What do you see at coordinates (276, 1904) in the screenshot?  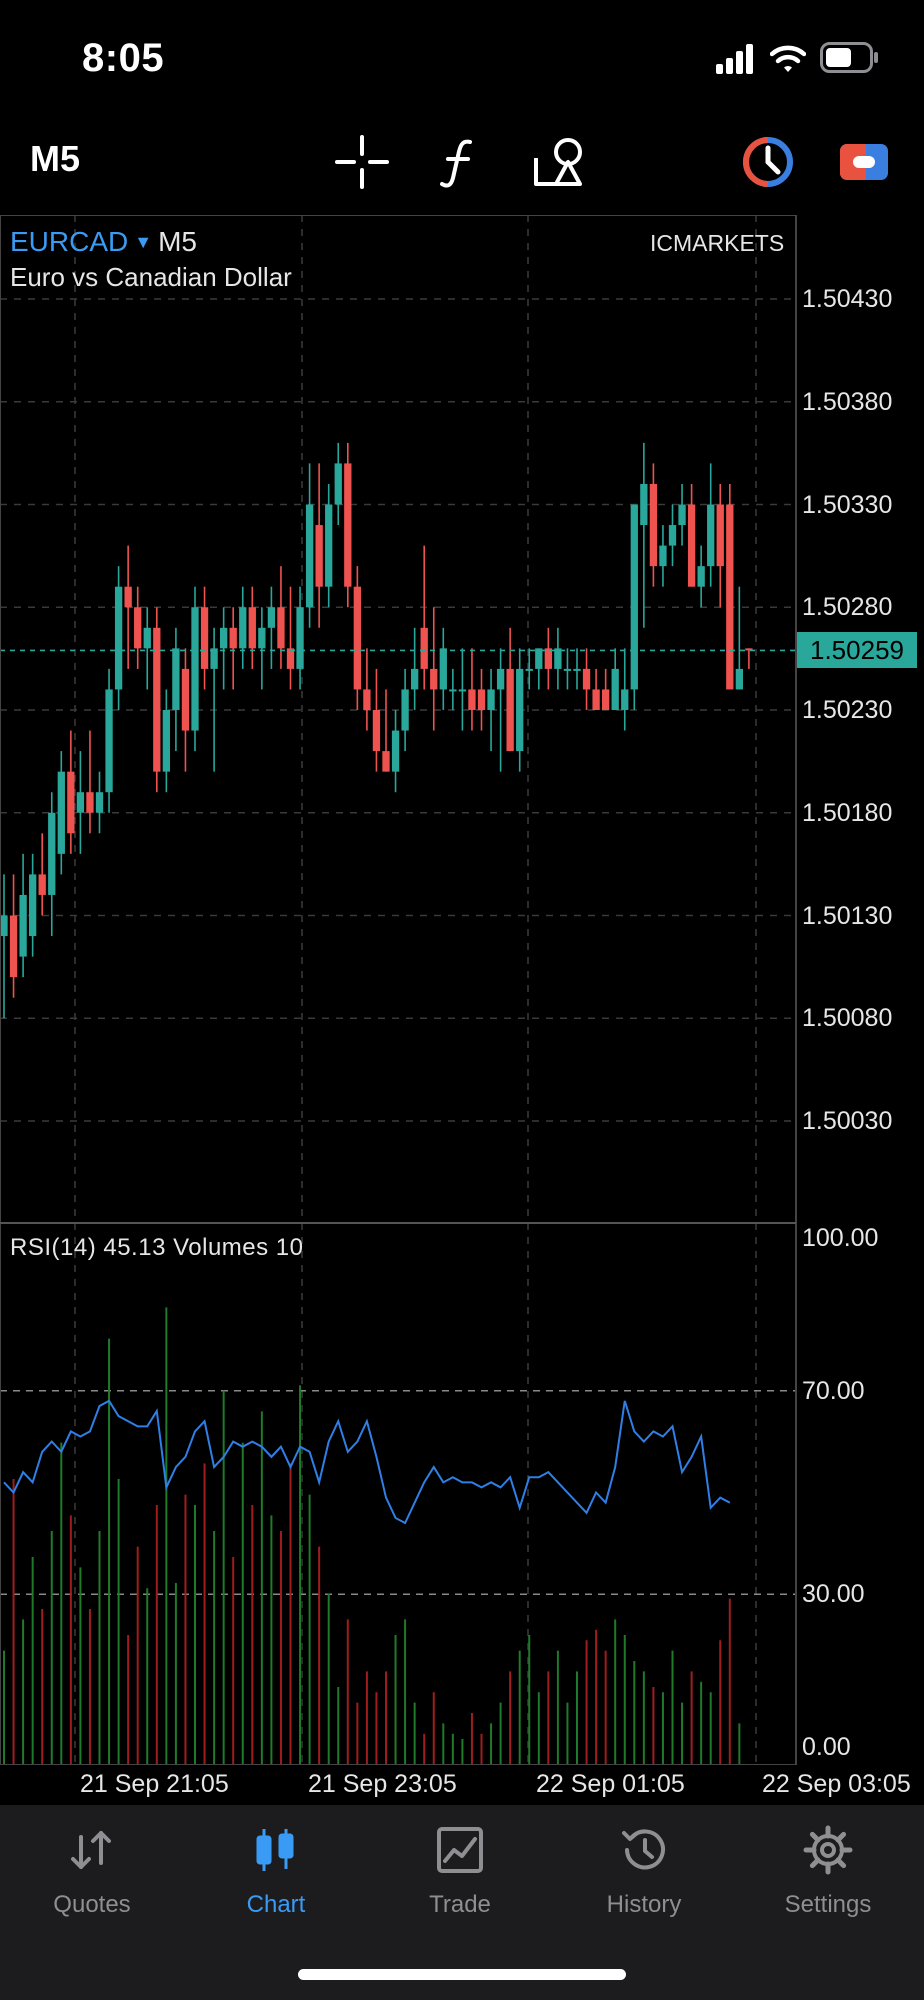 I see `tab-chart-label: Chart` at bounding box center [276, 1904].